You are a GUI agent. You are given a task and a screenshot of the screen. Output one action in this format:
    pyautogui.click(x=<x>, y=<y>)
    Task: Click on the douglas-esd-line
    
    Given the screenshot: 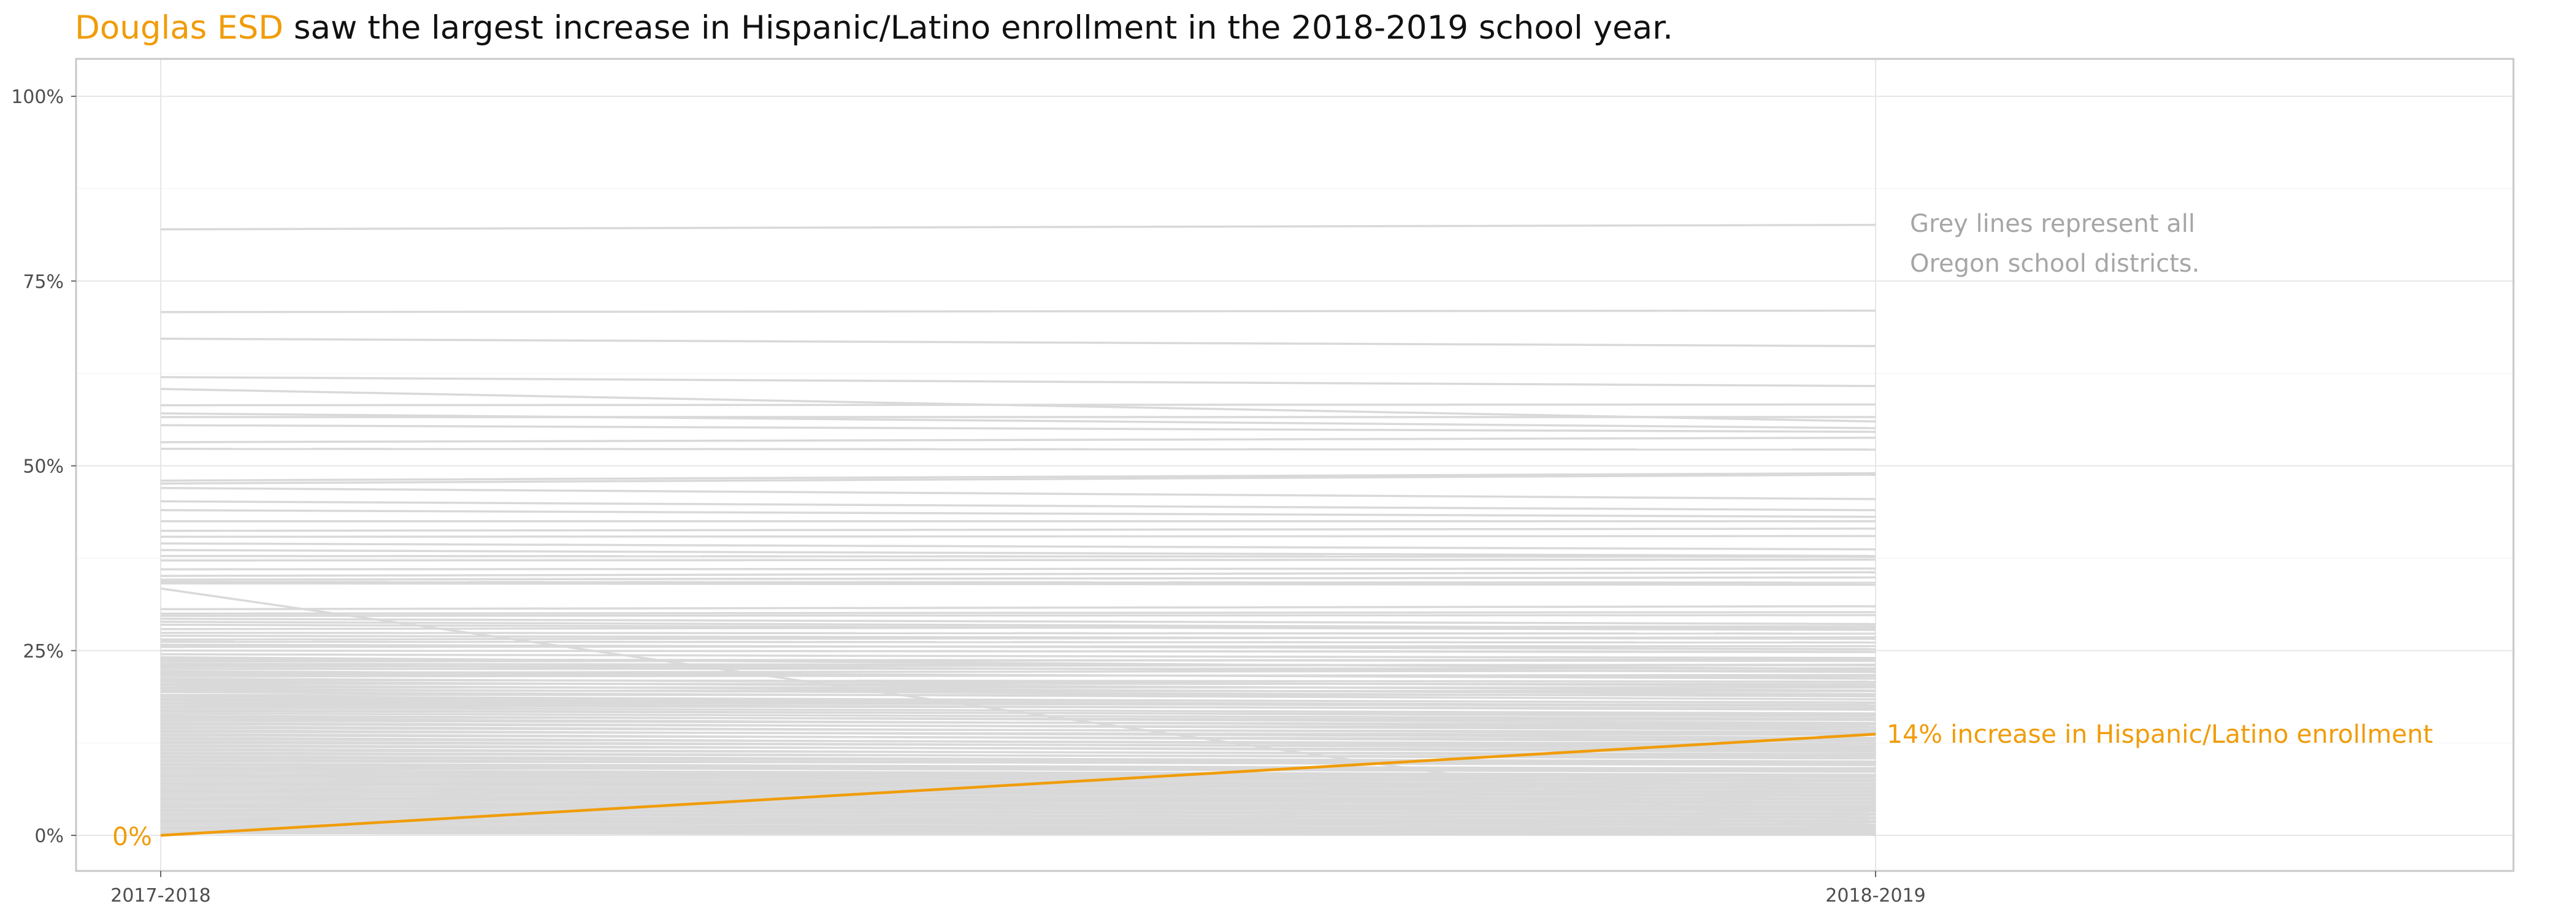 What is the action you would take?
    pyautogui.click(x=1018, y=784)
    